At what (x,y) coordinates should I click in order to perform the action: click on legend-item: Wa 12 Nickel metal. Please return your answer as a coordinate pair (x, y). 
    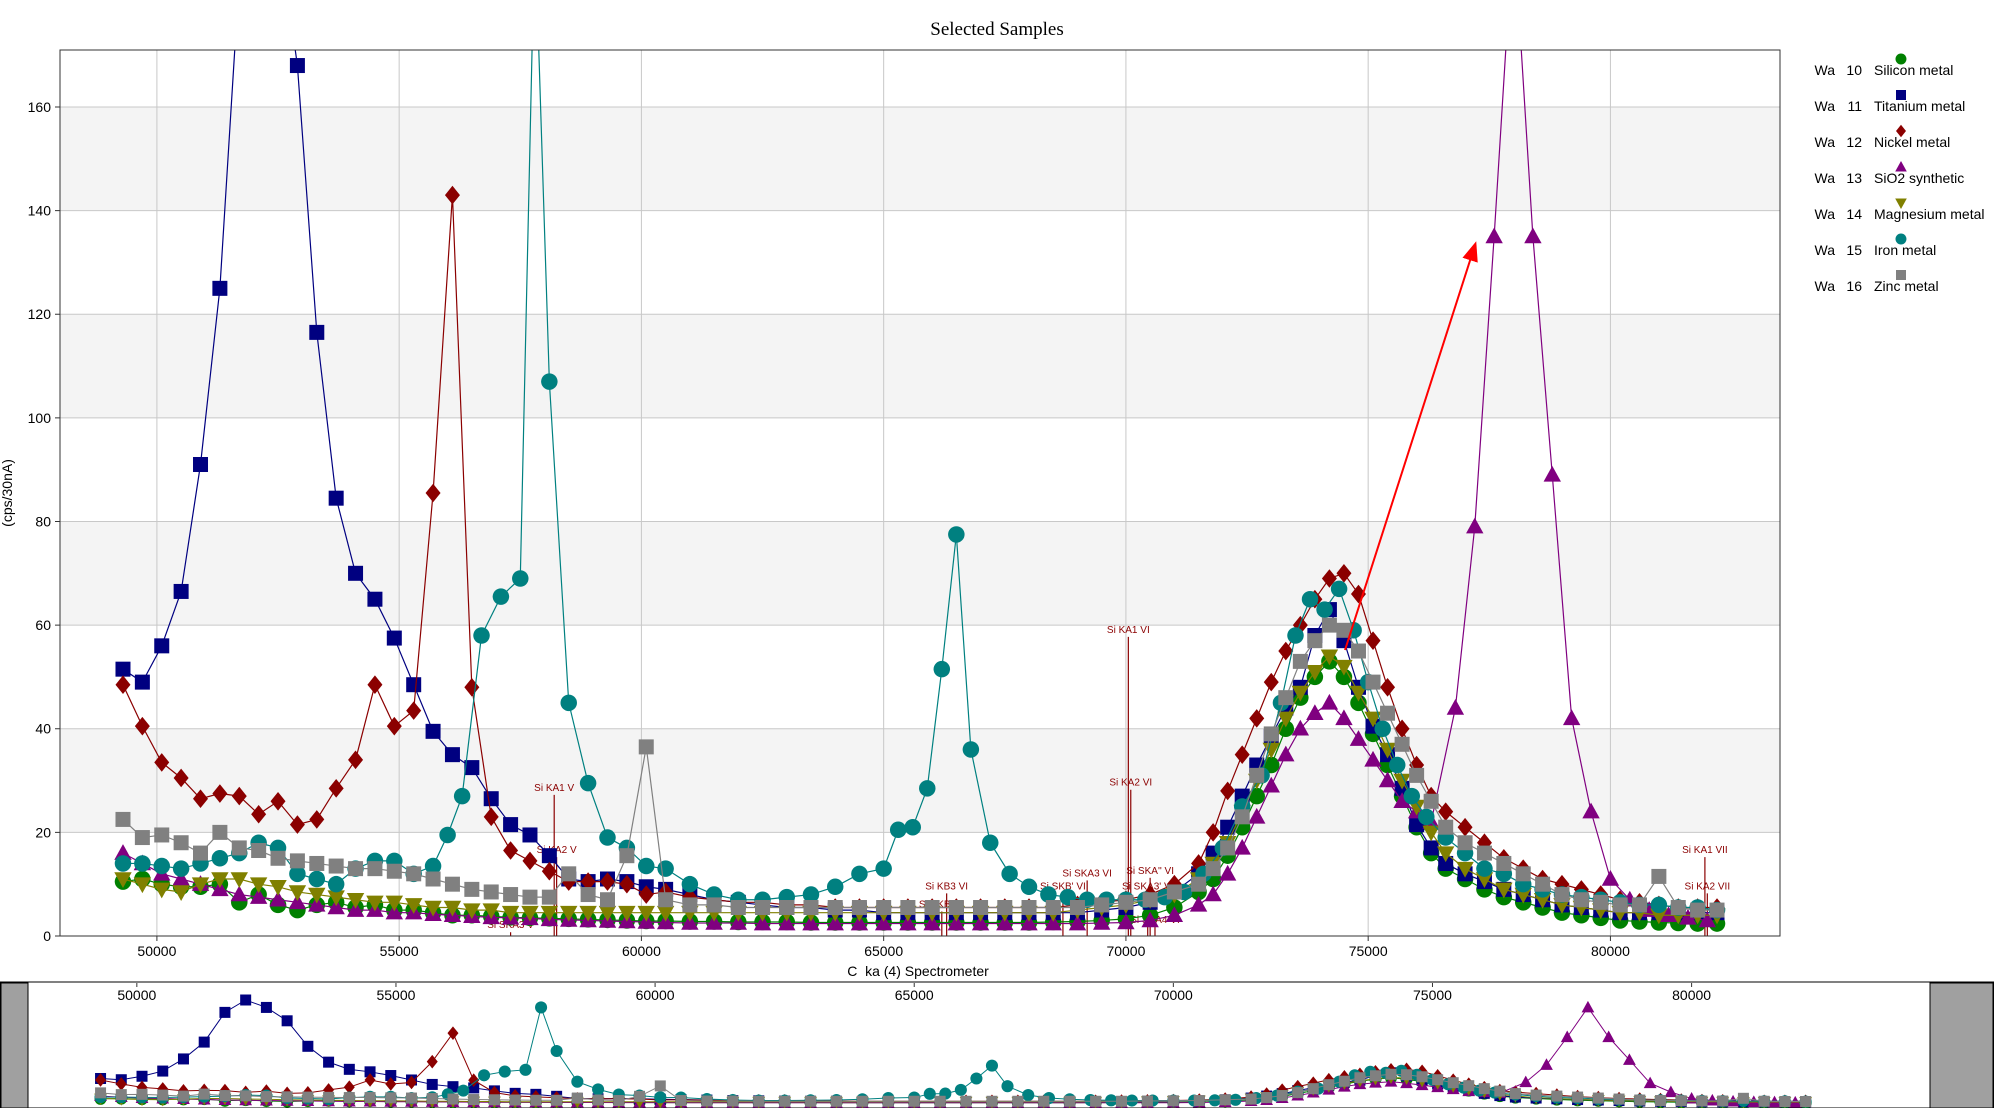
    Looking at the image, I should click on (1882, 137).